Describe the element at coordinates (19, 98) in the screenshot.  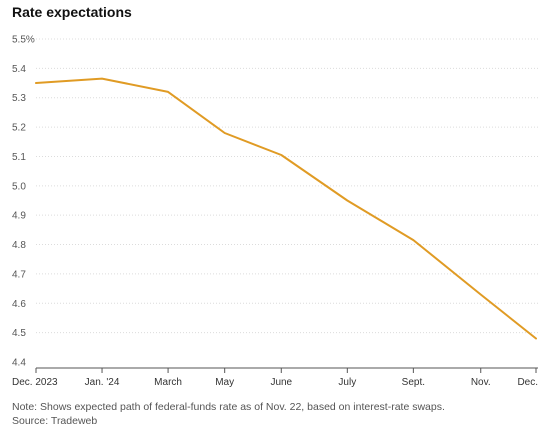
I see `y-tick-label: 5.3` at that location.